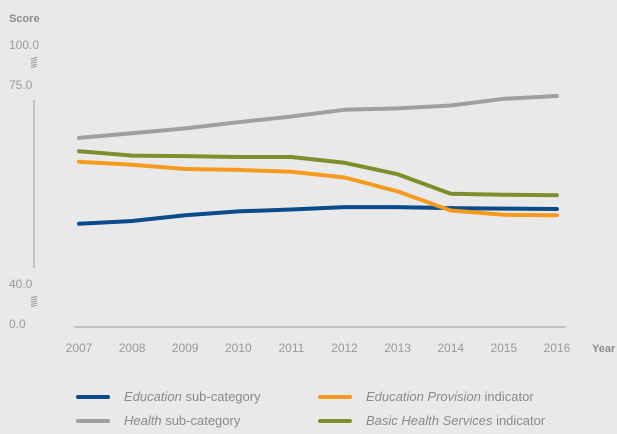  I want to click on x-tick-label: 2010, so click(238, 348).